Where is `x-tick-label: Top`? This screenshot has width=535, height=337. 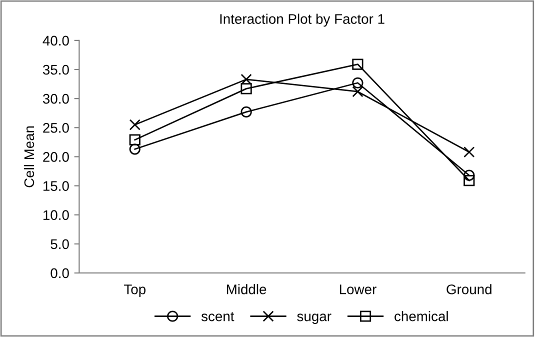
x-tick-label: Top is located at coordinates (135, 291).